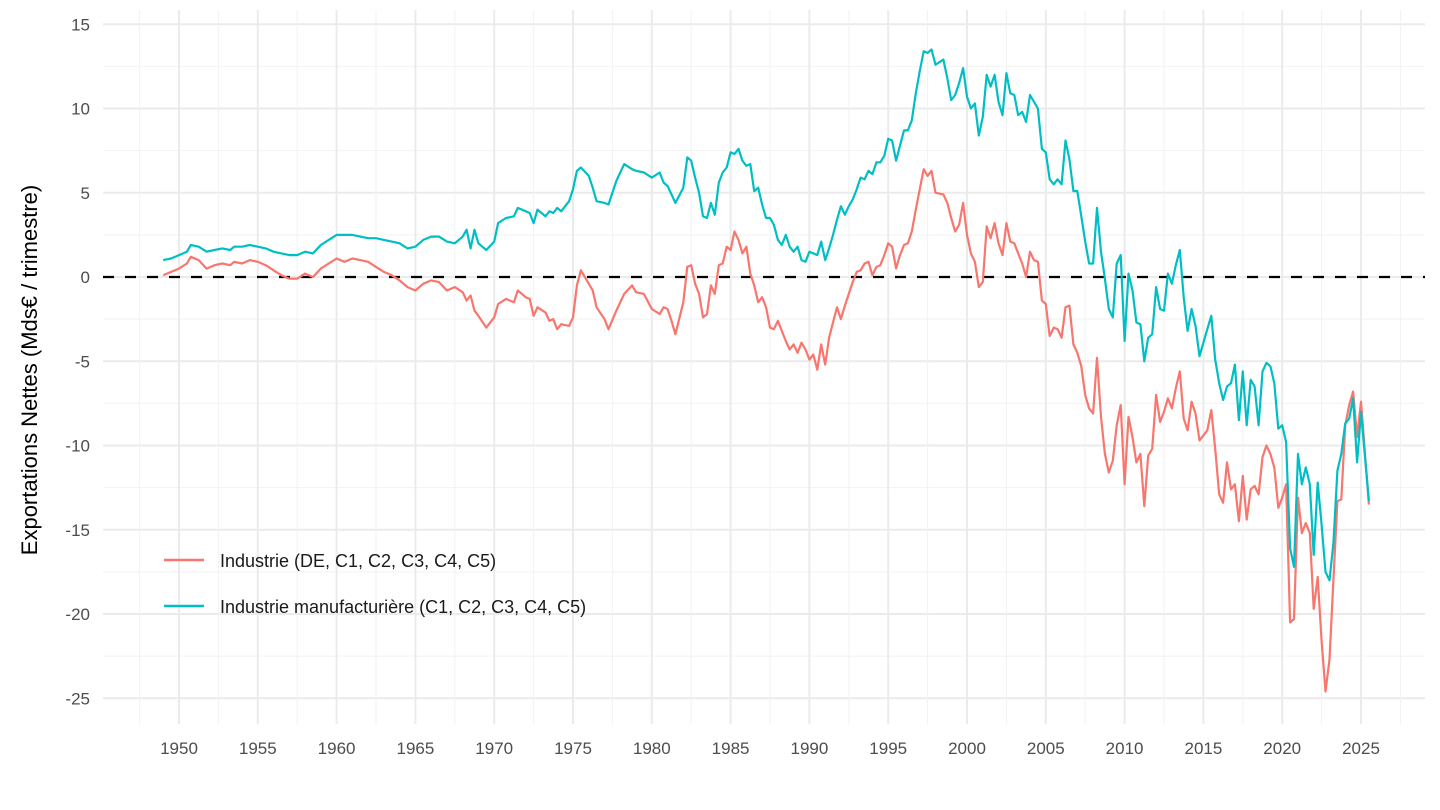  I want to click on x-tick-label: 2020, so click(1282, 748).